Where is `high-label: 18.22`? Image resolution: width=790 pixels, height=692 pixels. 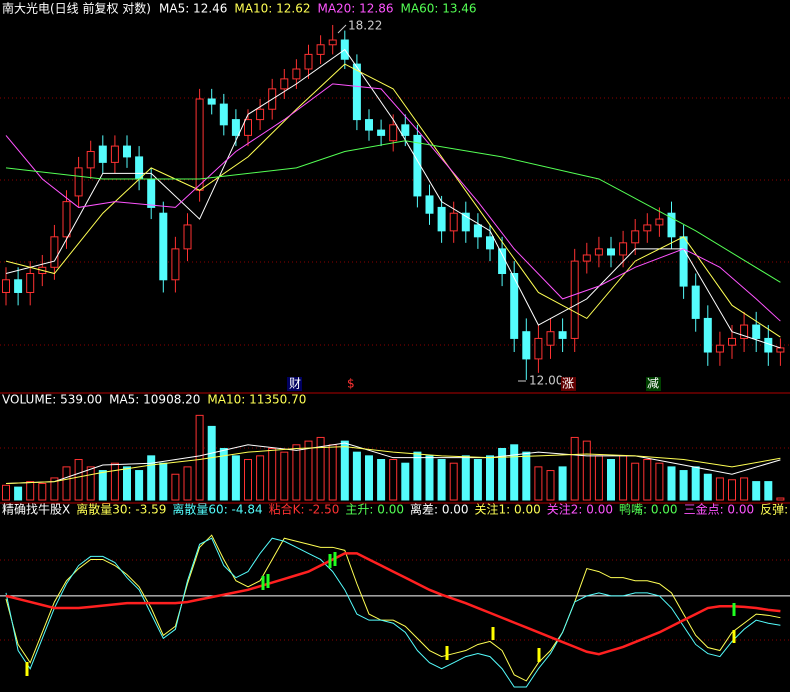 high-label: 18.22 is located at coordinates (365, 26).